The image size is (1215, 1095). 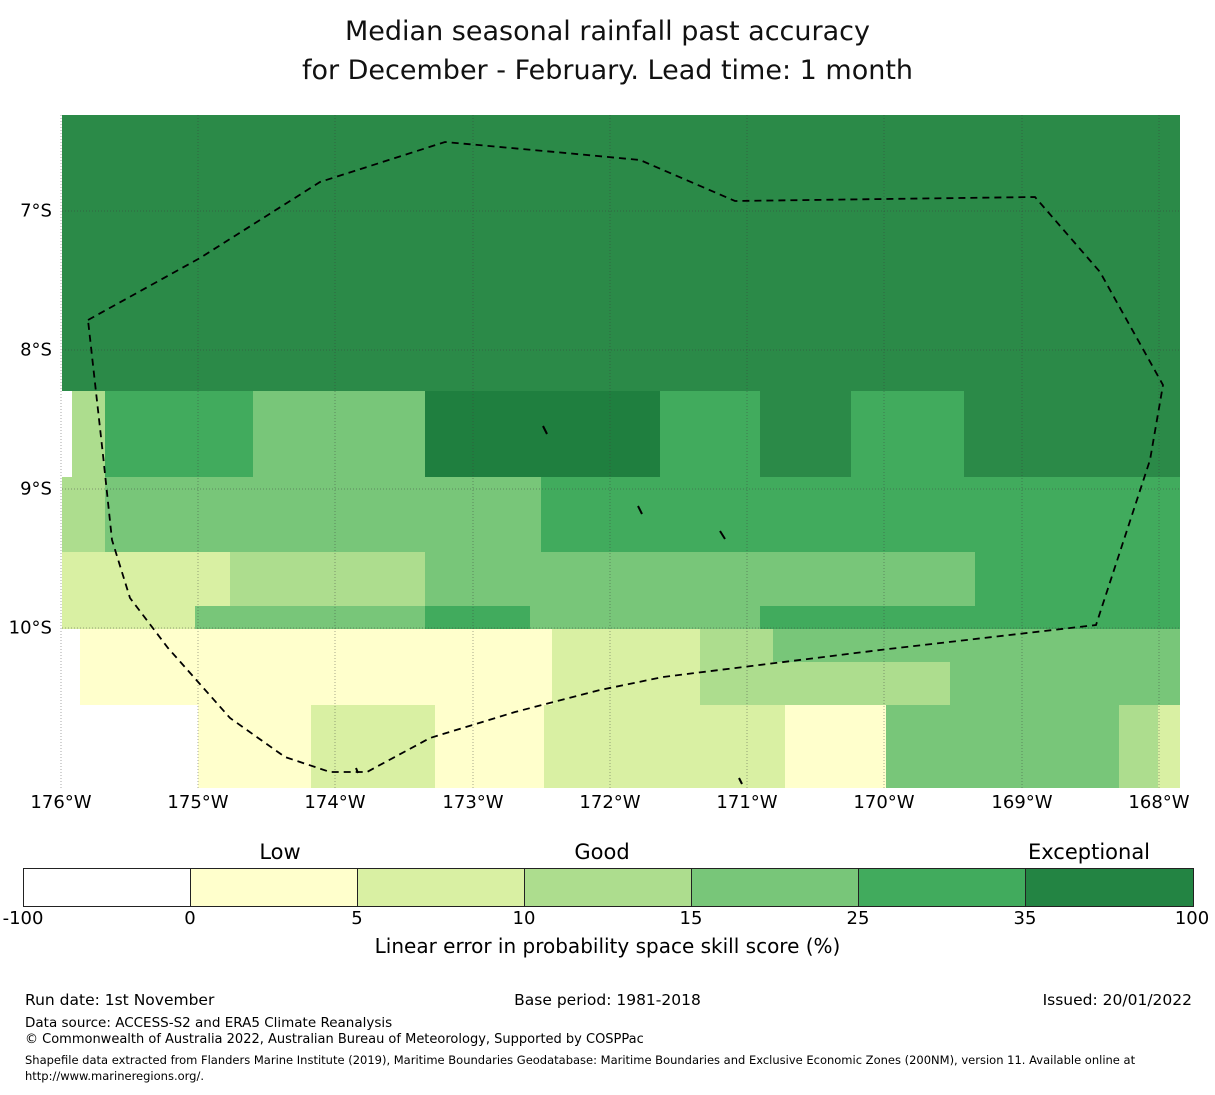 I want to click on lon-tick-label: 171°W, so click(x=747, y=802).